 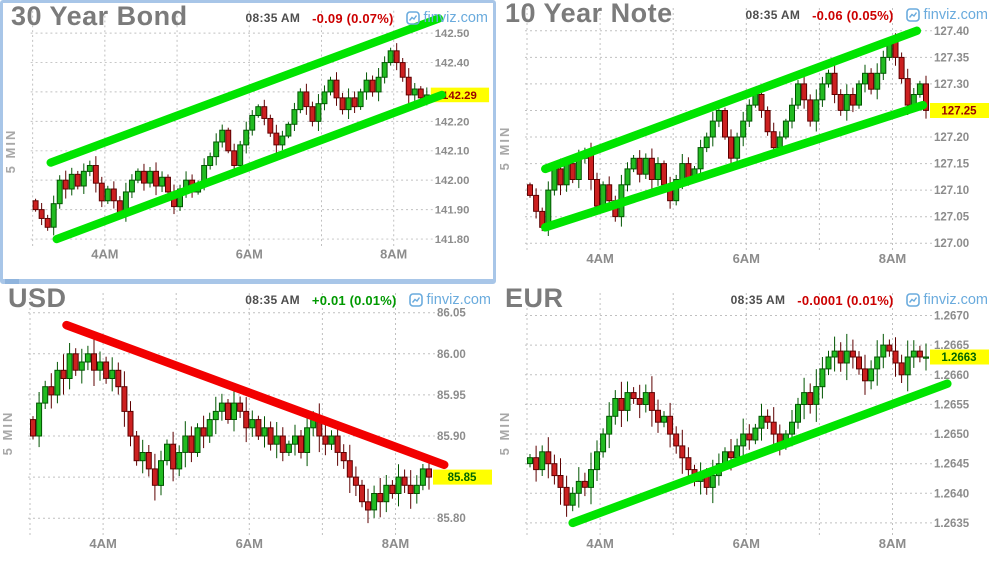 What do you see at coordinates (12, 281) in the screenshot?
I see `resize-handle` at bounding box center [12, 281].